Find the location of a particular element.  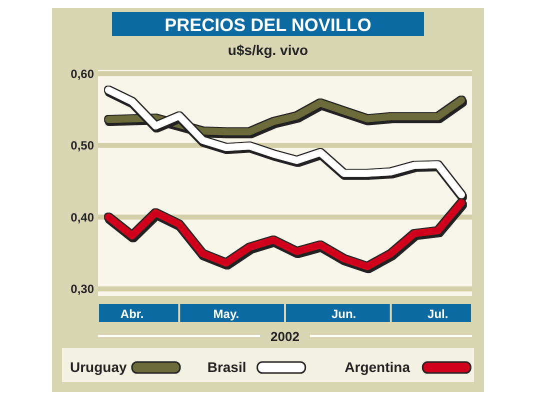

x-tick-label: Jun. is located at coordinates (343, 314).